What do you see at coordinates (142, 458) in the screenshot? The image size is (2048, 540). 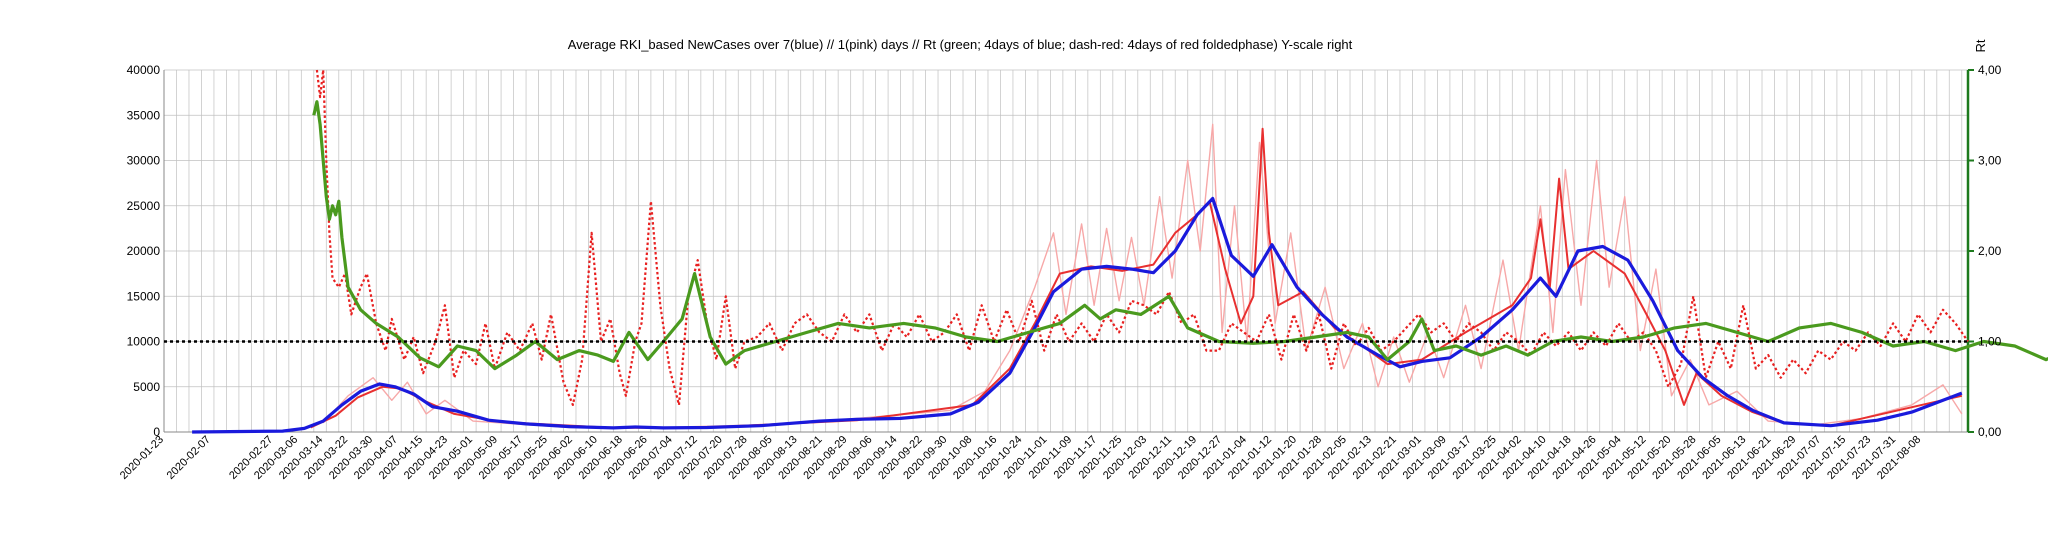 I see `x-tick-label: 2020-01-23` at bounding box center [142, 458].